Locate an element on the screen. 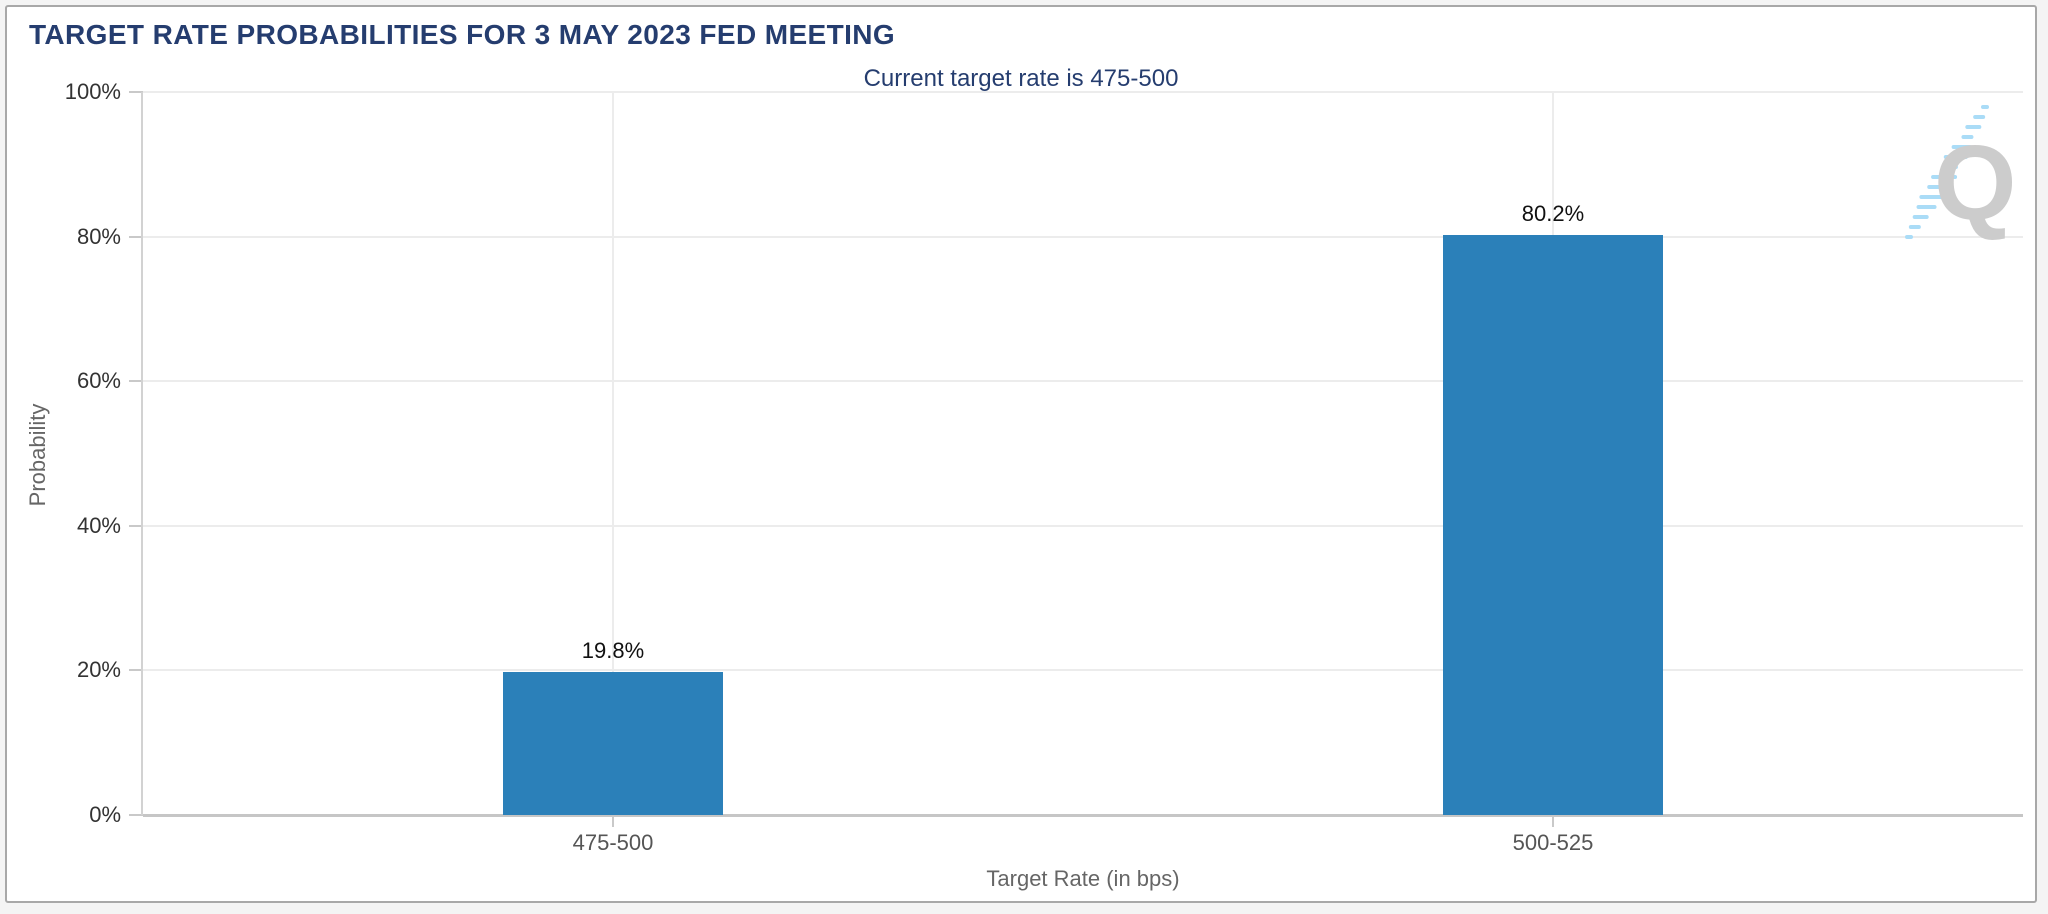 The image size is (2048, 914). y-axis-line is located at coordinates (142, 453).